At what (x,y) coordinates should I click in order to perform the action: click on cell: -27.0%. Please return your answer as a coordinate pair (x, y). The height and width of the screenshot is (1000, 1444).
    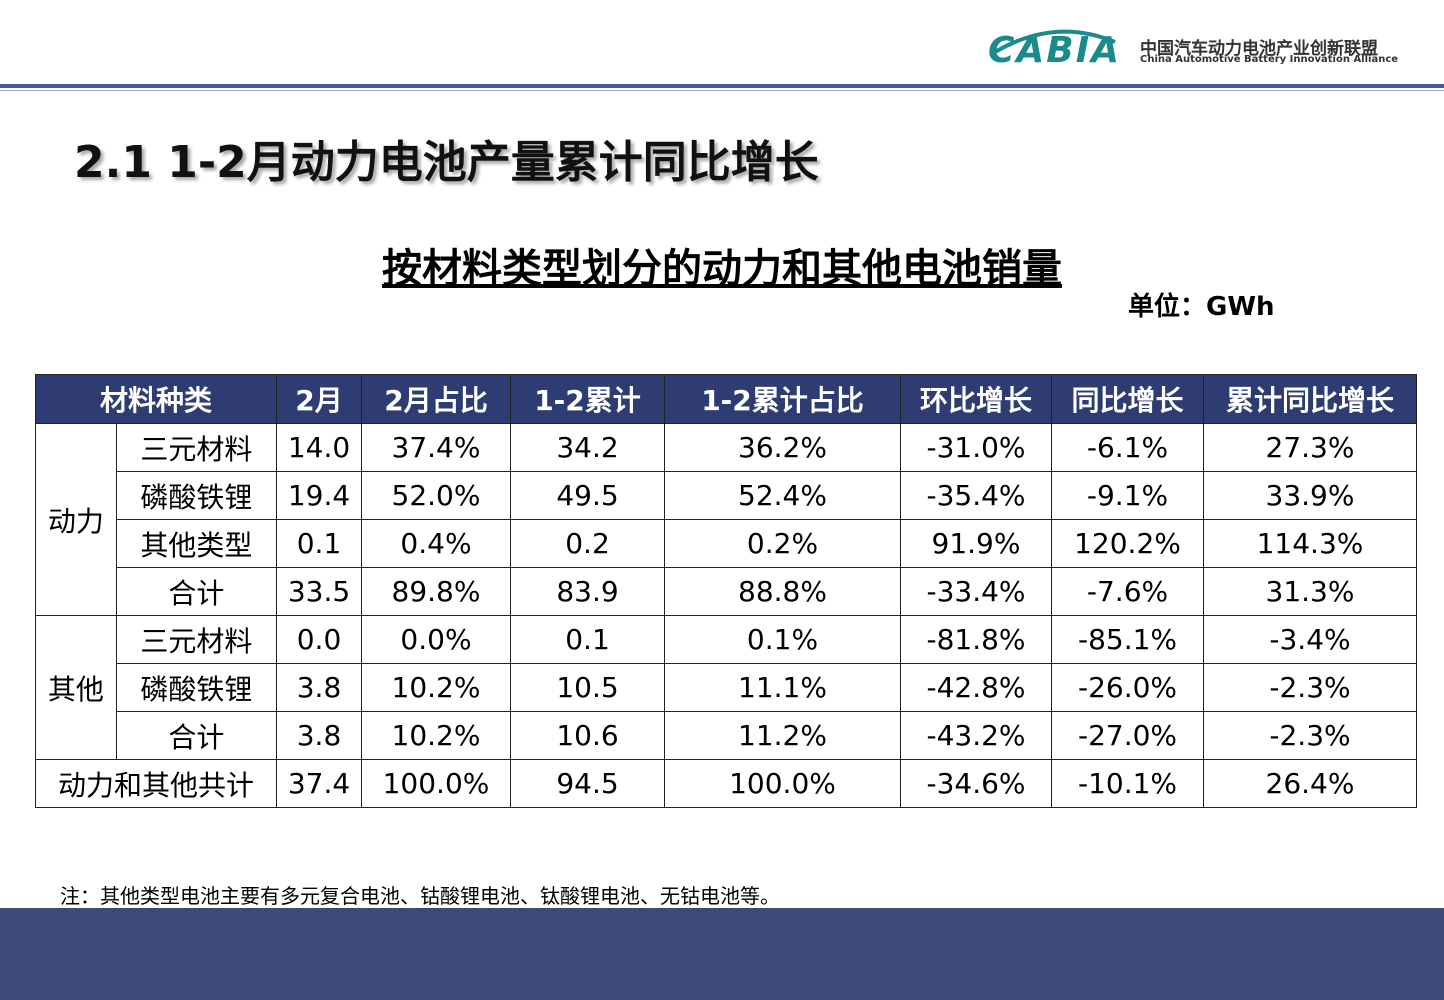
    Looking at the image, I should click on (1127, 735).